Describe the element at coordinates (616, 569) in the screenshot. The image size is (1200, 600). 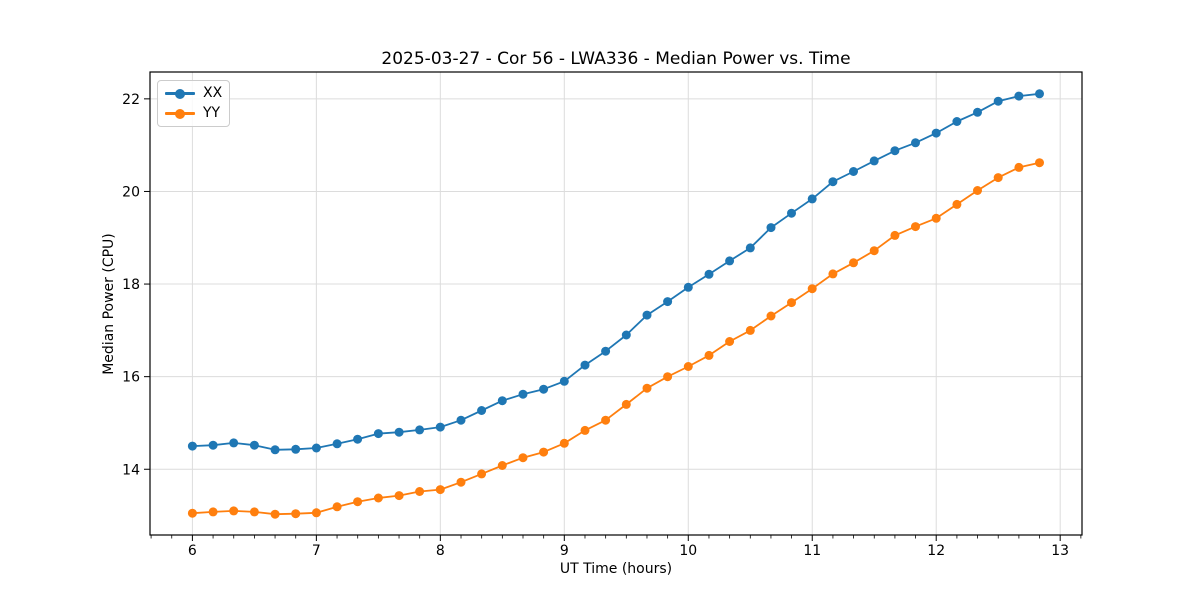
I see `x-axis-label: UT Time (hours)` at that location.